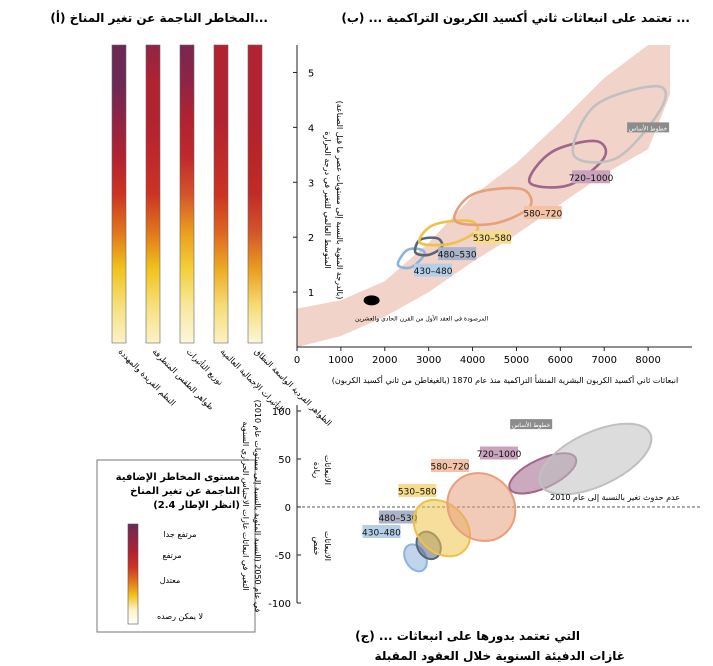 This screenshot has width=713, height=666. I want to click on panel-b-ytick-label: 1, so click(311, 293).